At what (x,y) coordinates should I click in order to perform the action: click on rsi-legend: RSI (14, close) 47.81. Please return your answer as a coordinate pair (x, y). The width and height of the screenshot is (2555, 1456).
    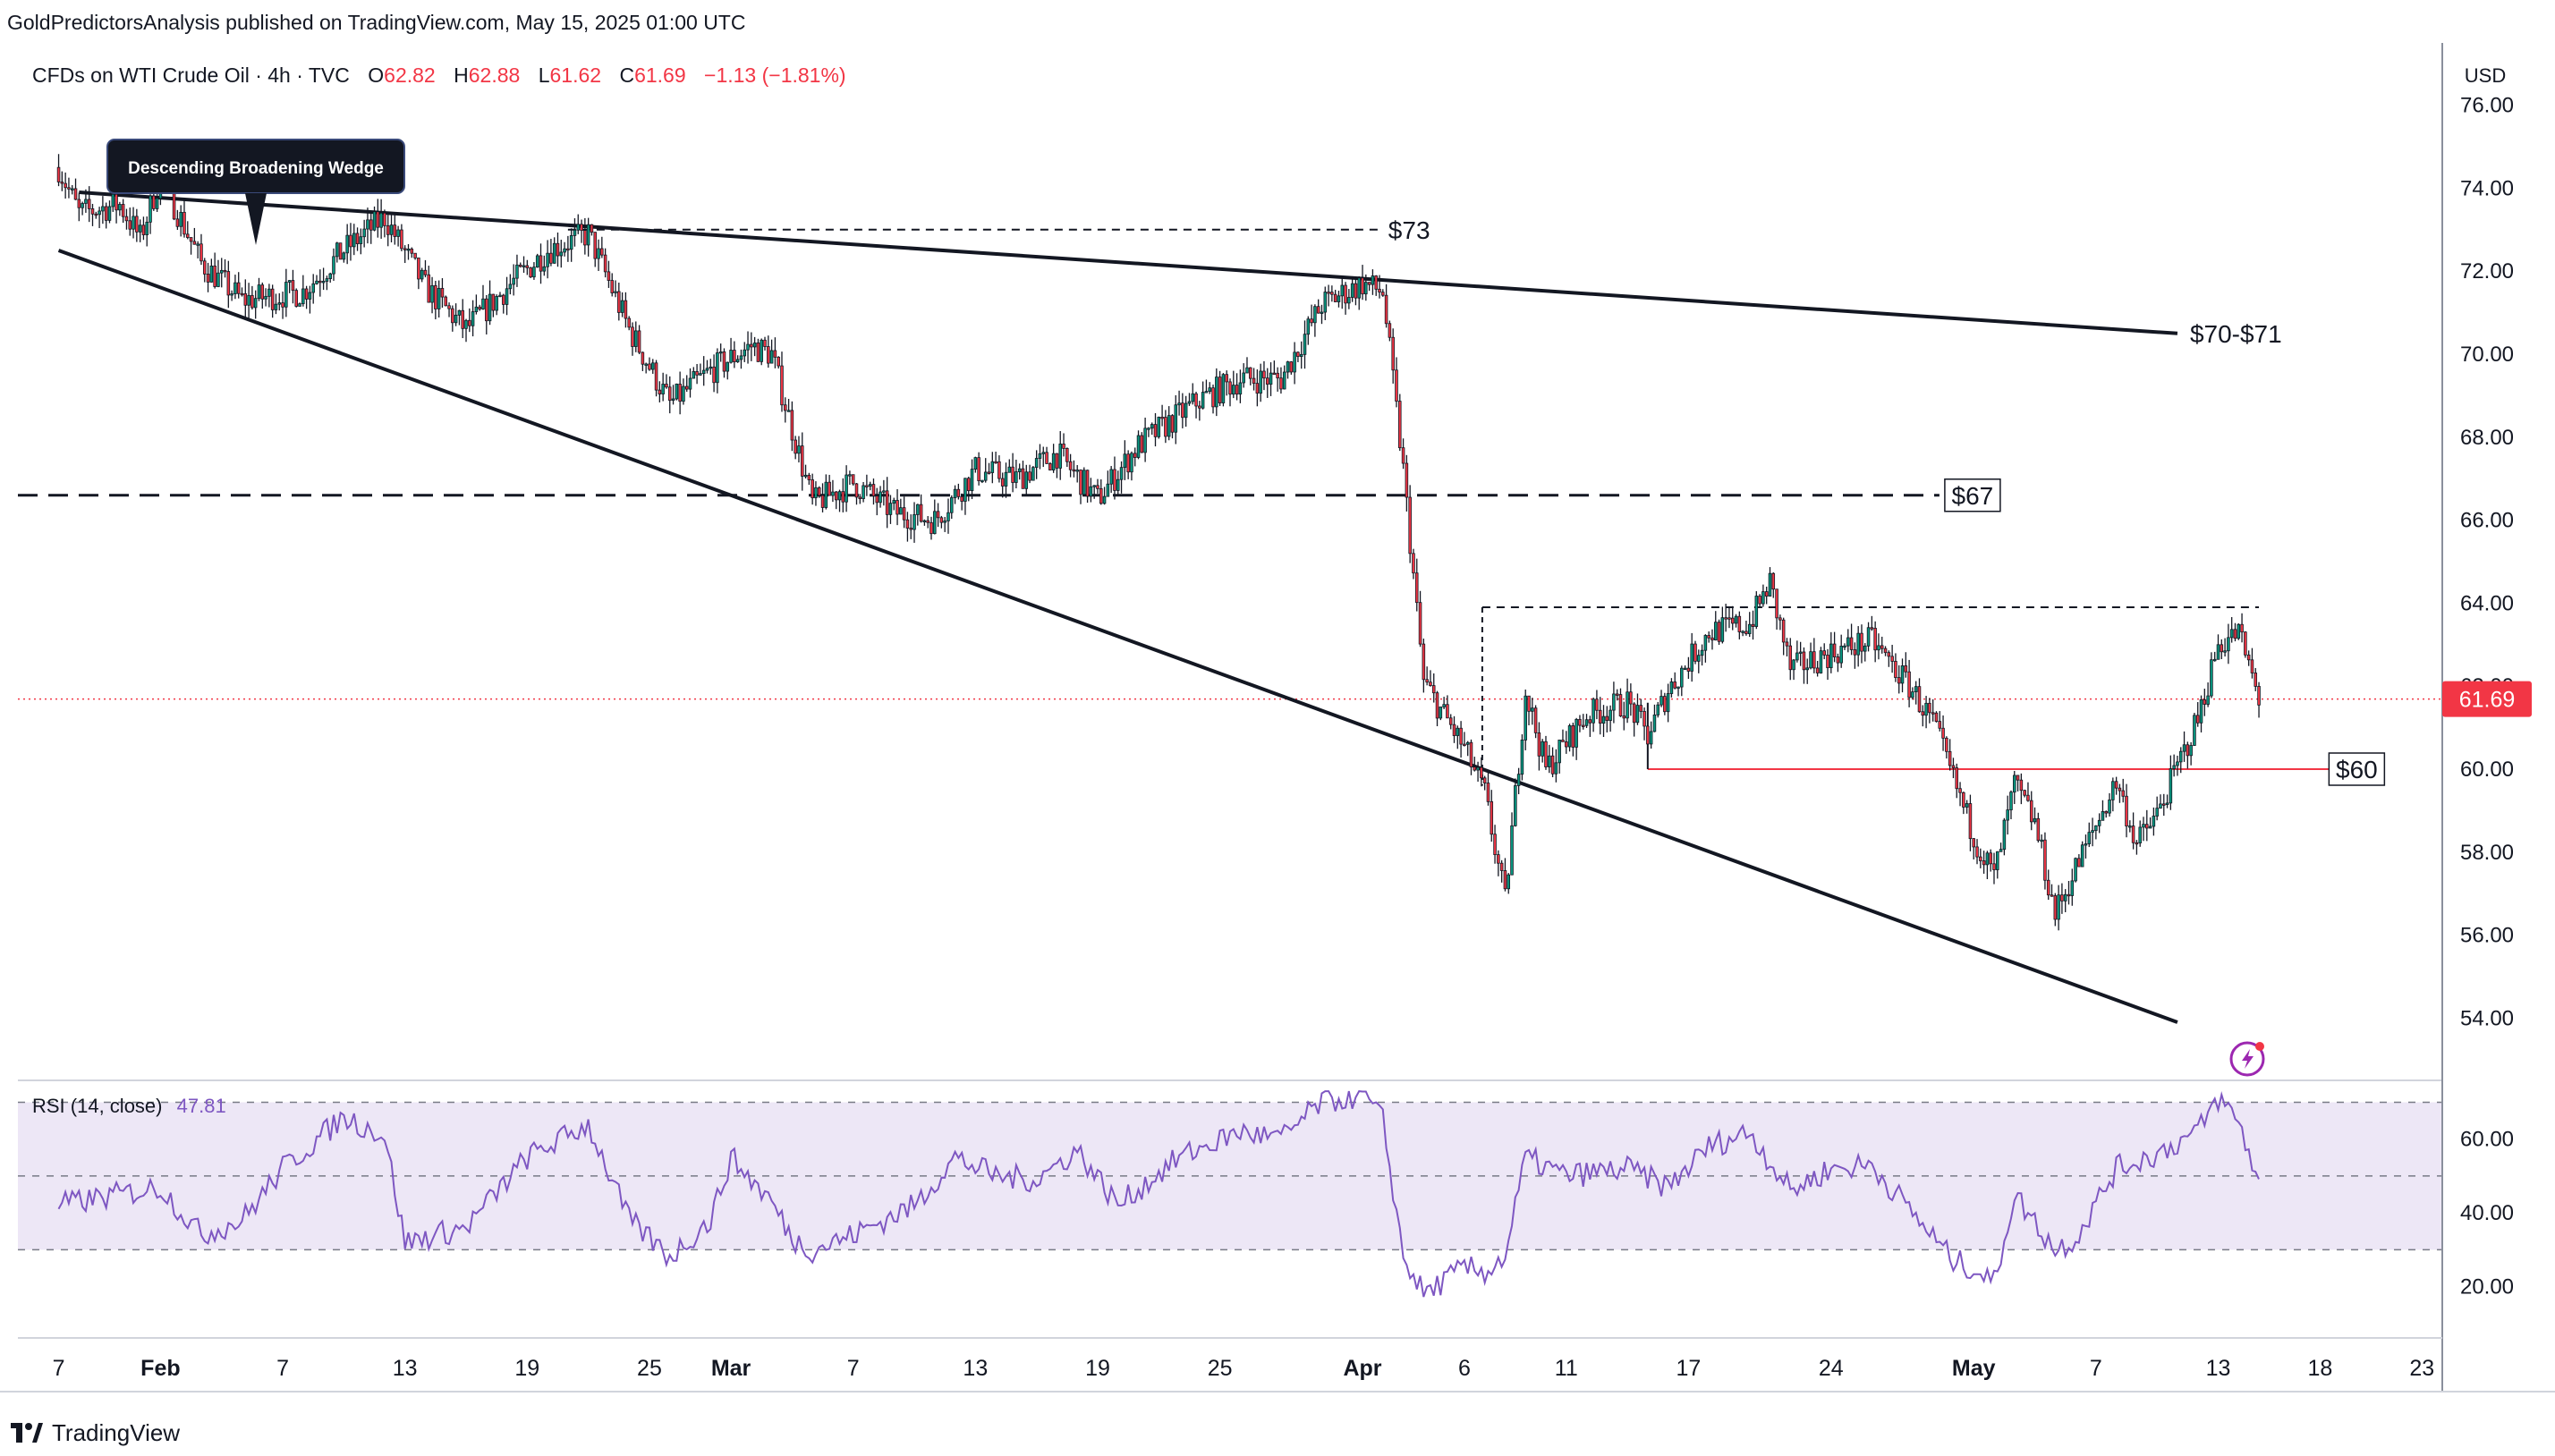
    Looking at the image, I should click on (129, 1106).